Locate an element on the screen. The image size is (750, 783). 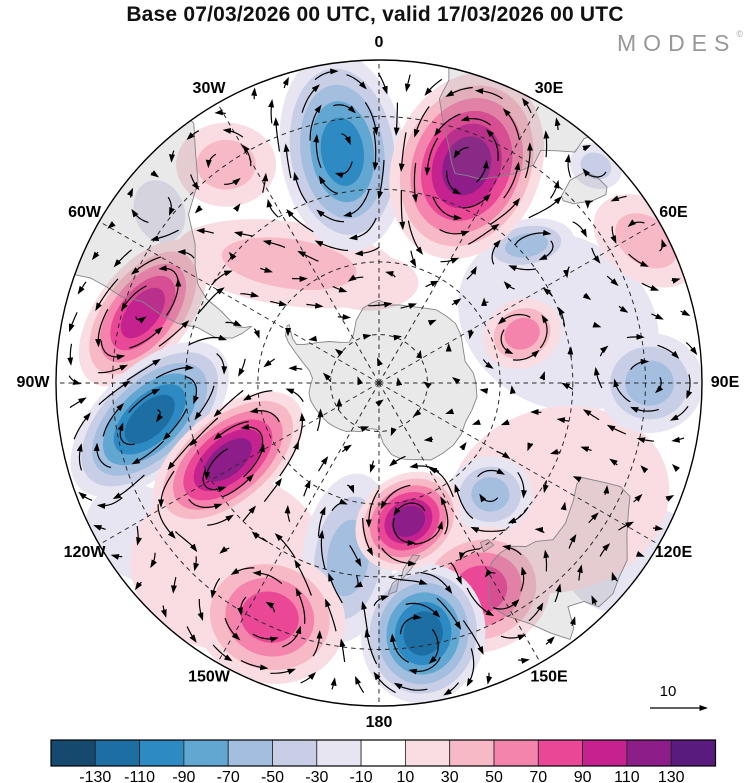
colorbar-tick-label: 50 is located at coordinates (494, 776).